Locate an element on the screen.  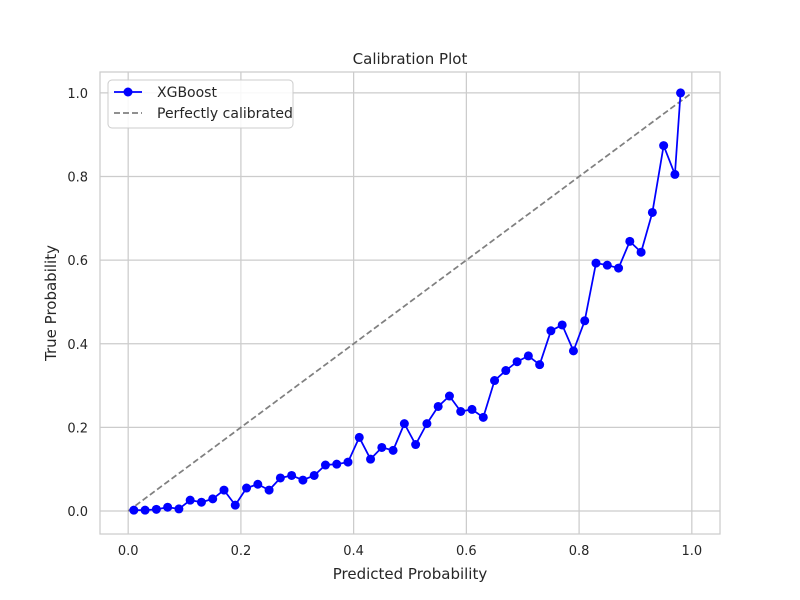
y-tick-label: 0.8 is located at coordinates (77, 178).